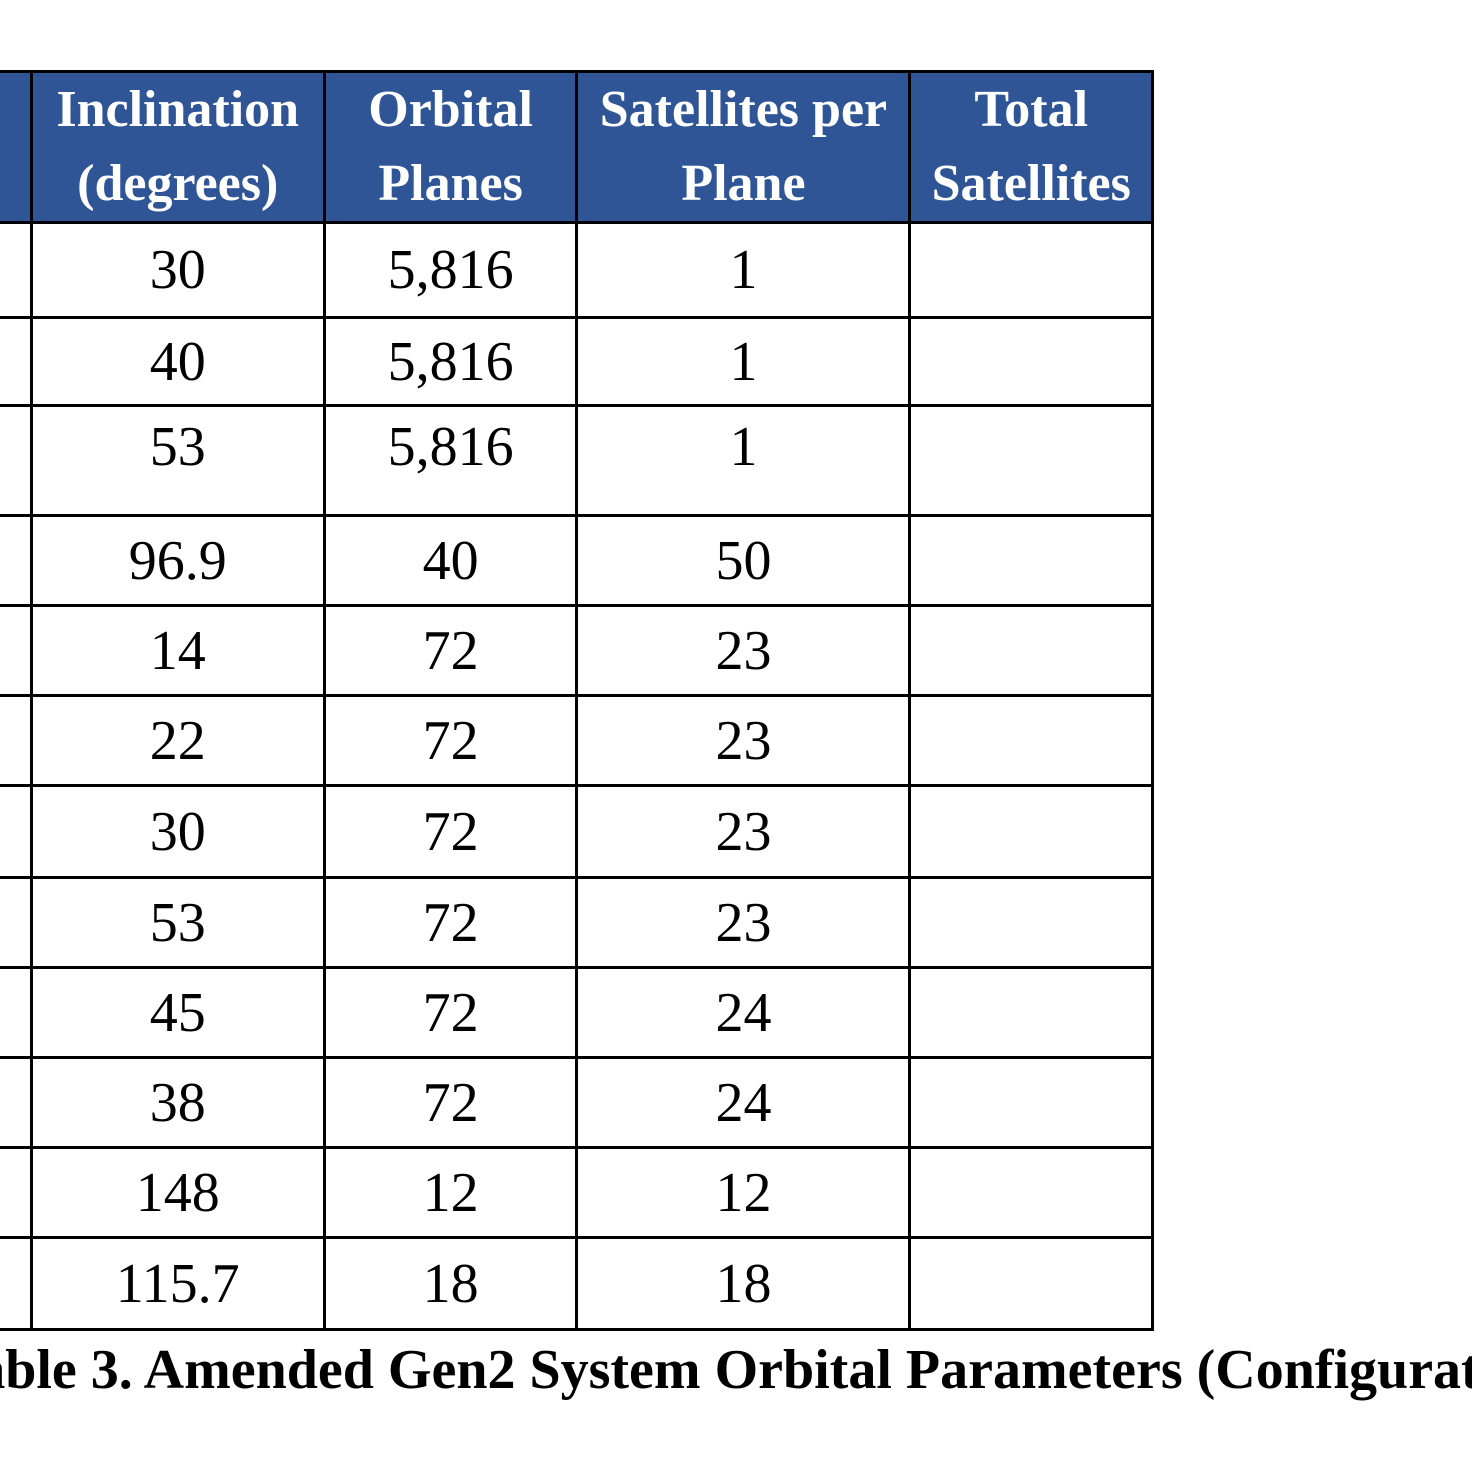 This screenshot has height=1463, width=1472. I want to click on table-row: 535387224, so click(577, 1102).